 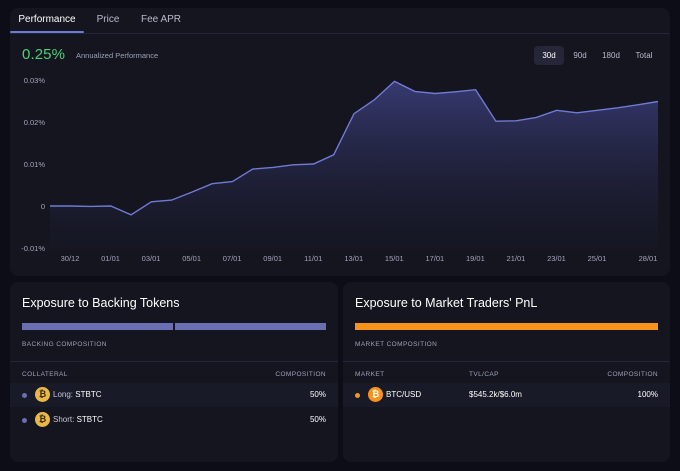 I want to click on x-tick-label: 13/01, so click(x=353, y=258).